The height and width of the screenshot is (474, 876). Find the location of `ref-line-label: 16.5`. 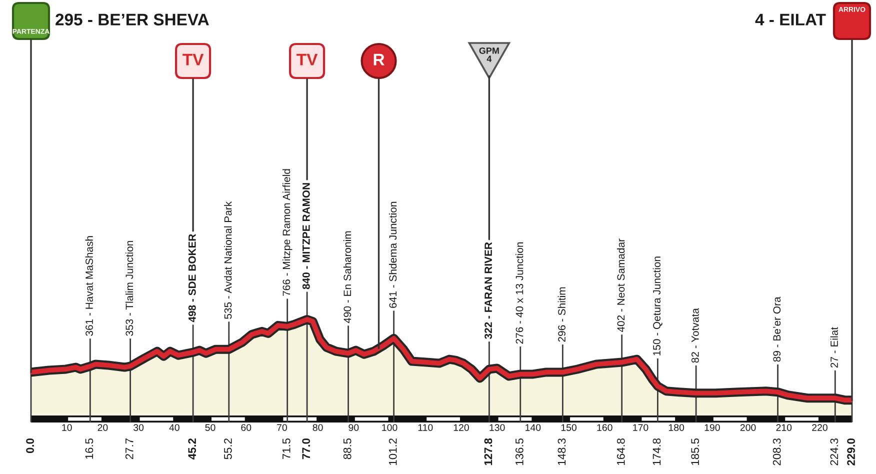

ref-line-label: 16.5 is located at coordinates (89, 448).